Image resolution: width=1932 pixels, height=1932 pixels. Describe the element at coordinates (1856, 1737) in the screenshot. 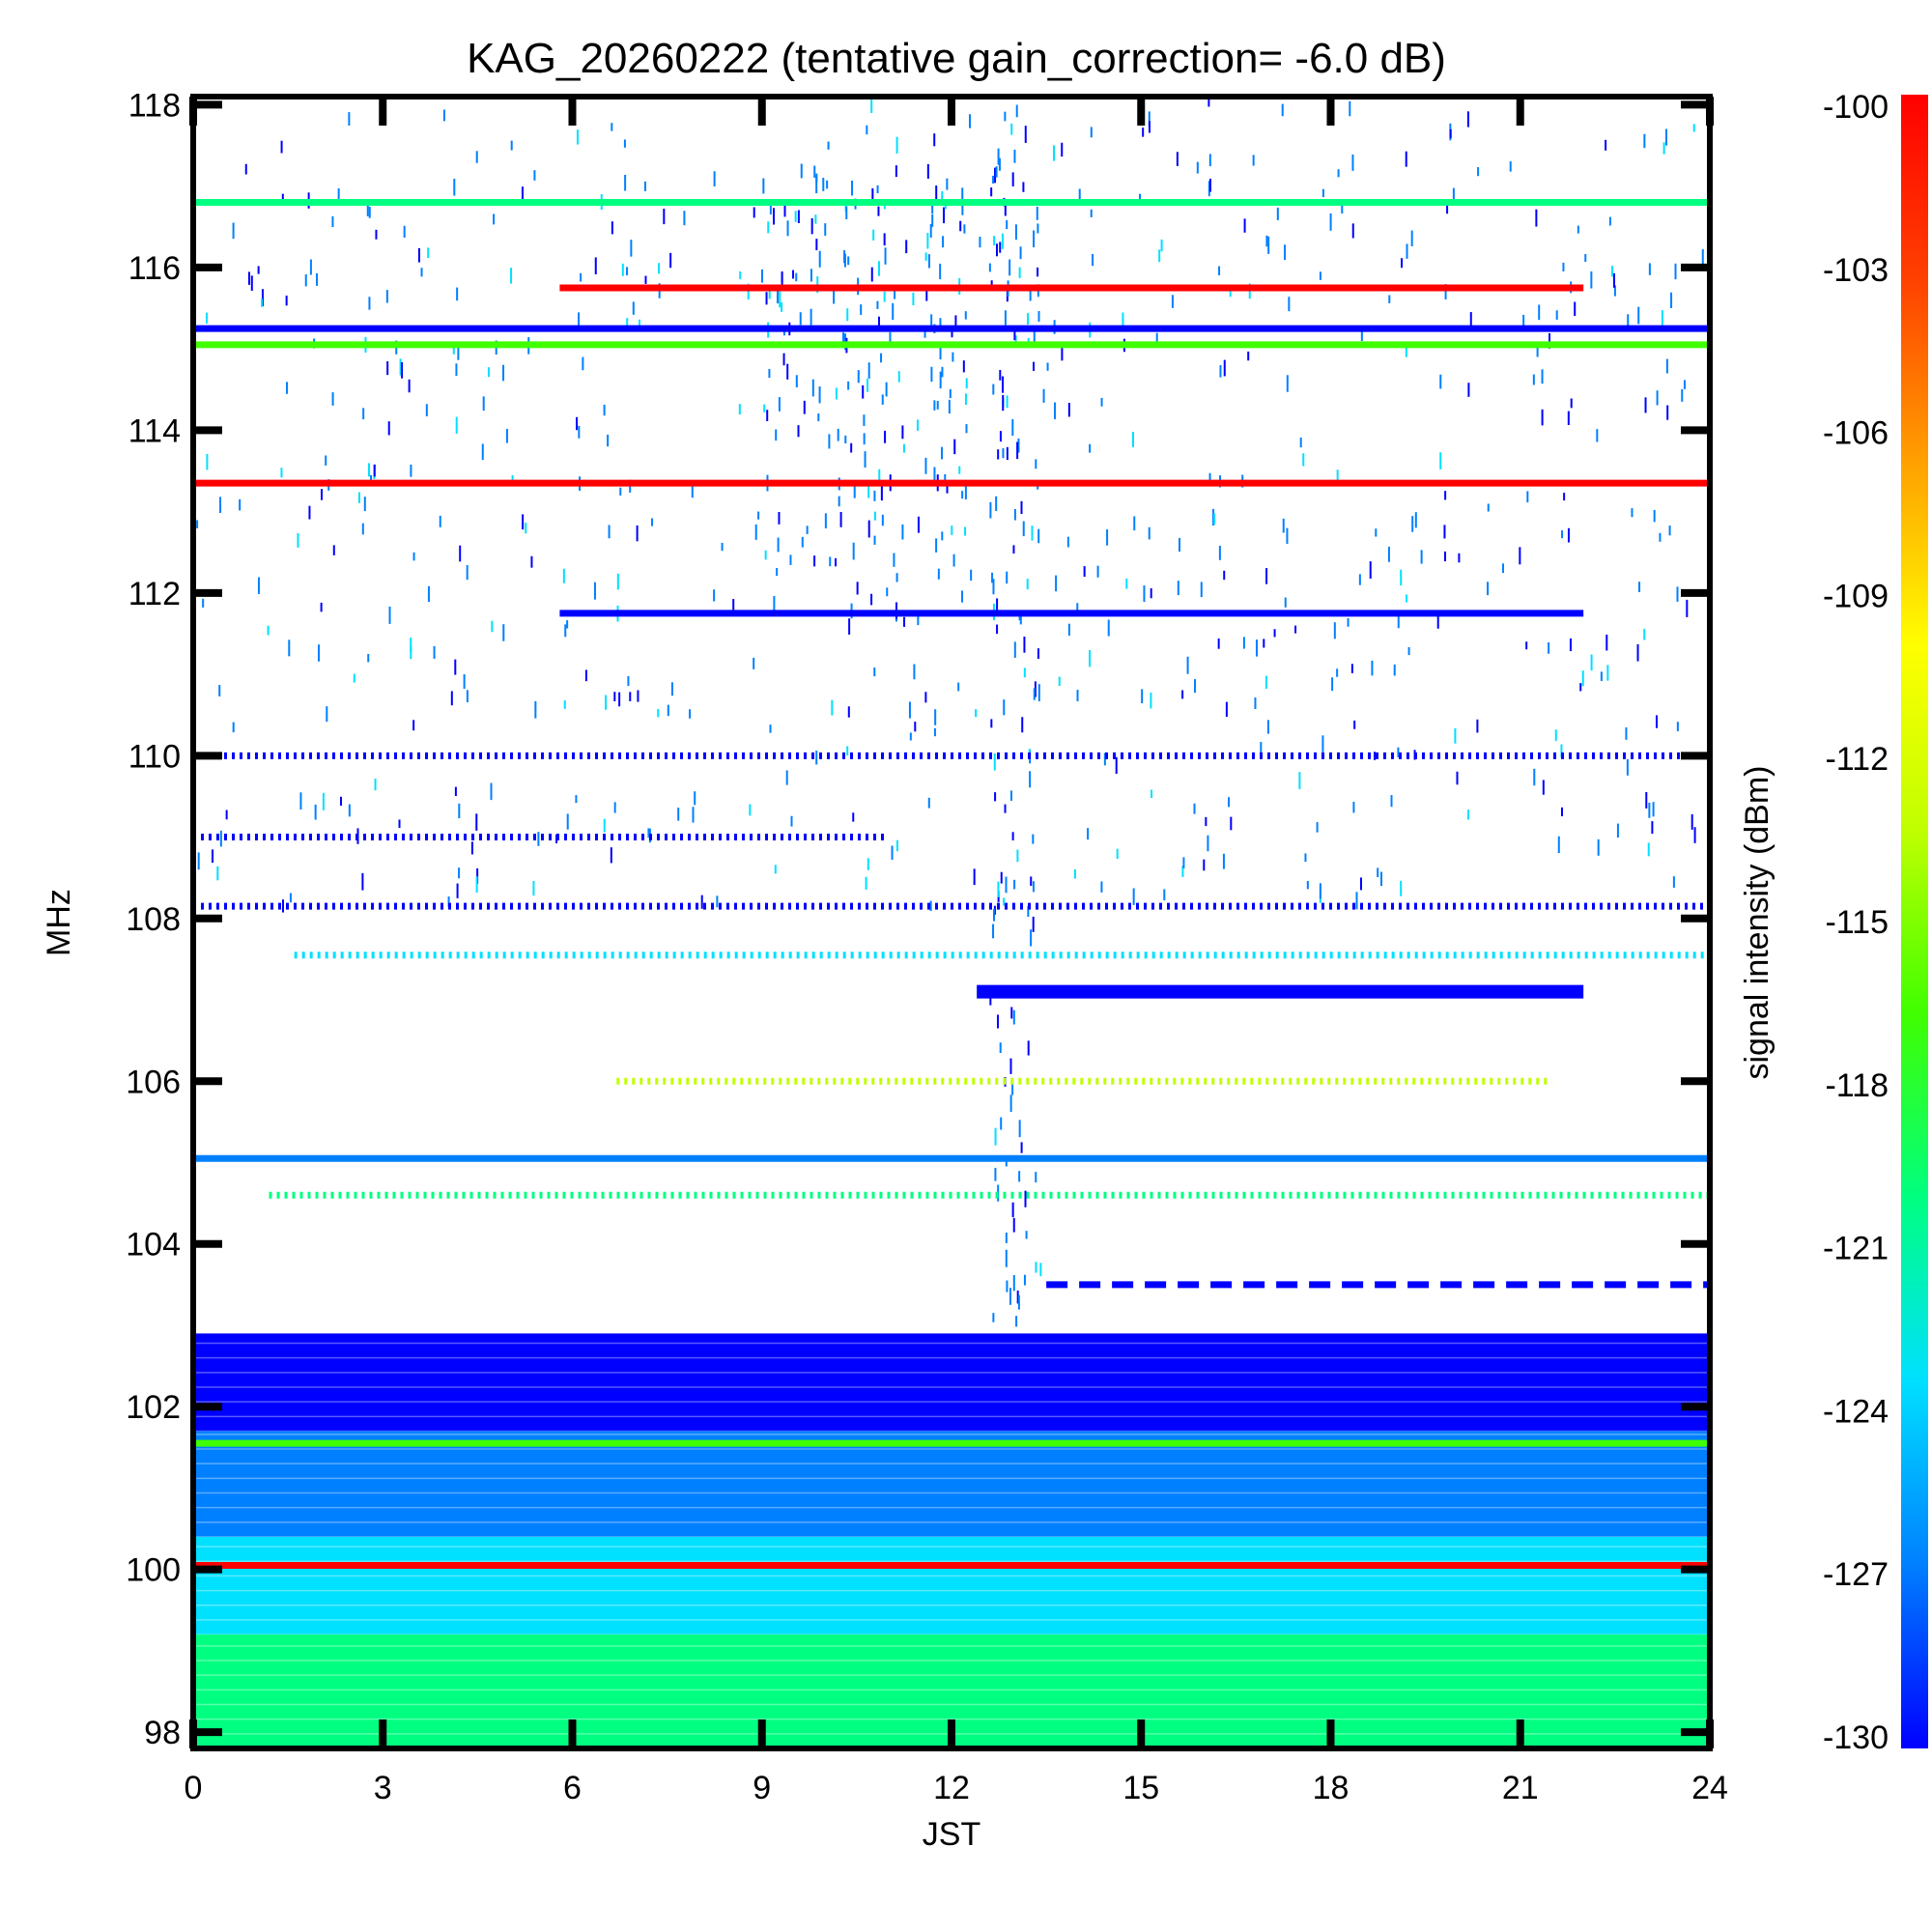

I see `colorbar-tick-label: -130` at that location.